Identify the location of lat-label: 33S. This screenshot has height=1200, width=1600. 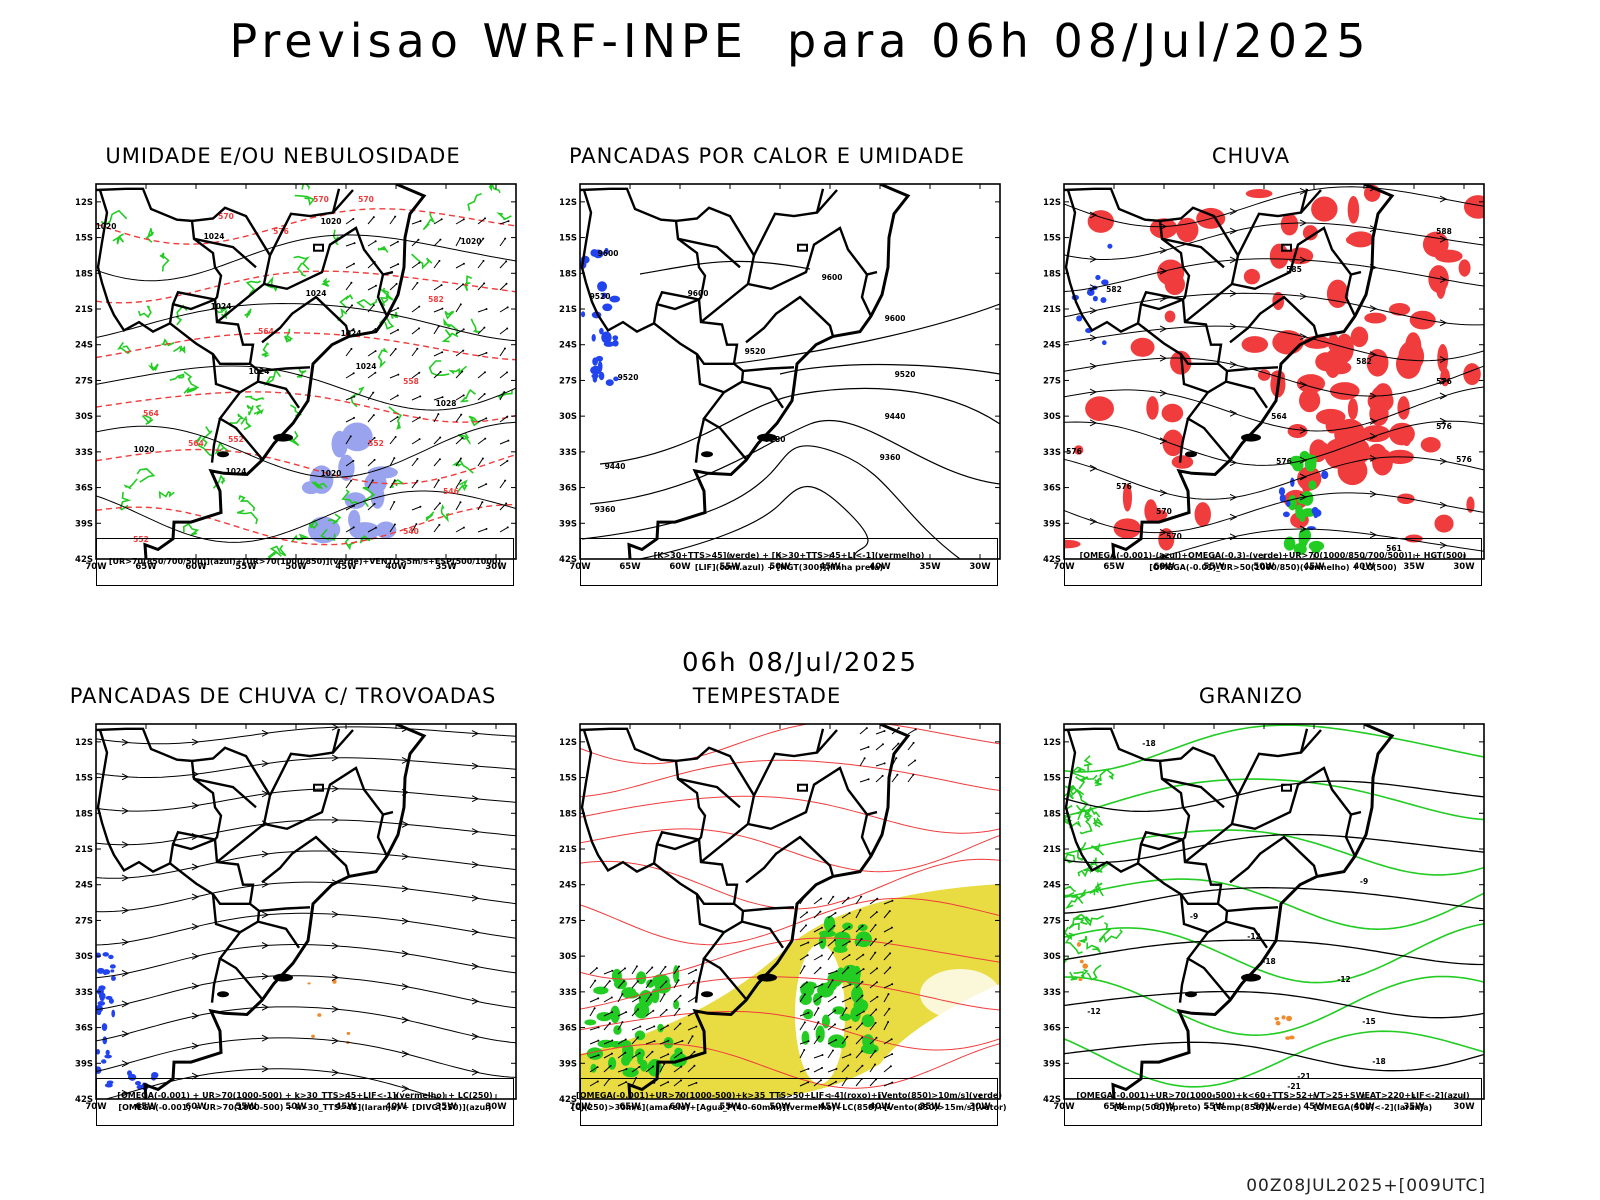
(1052, 993).